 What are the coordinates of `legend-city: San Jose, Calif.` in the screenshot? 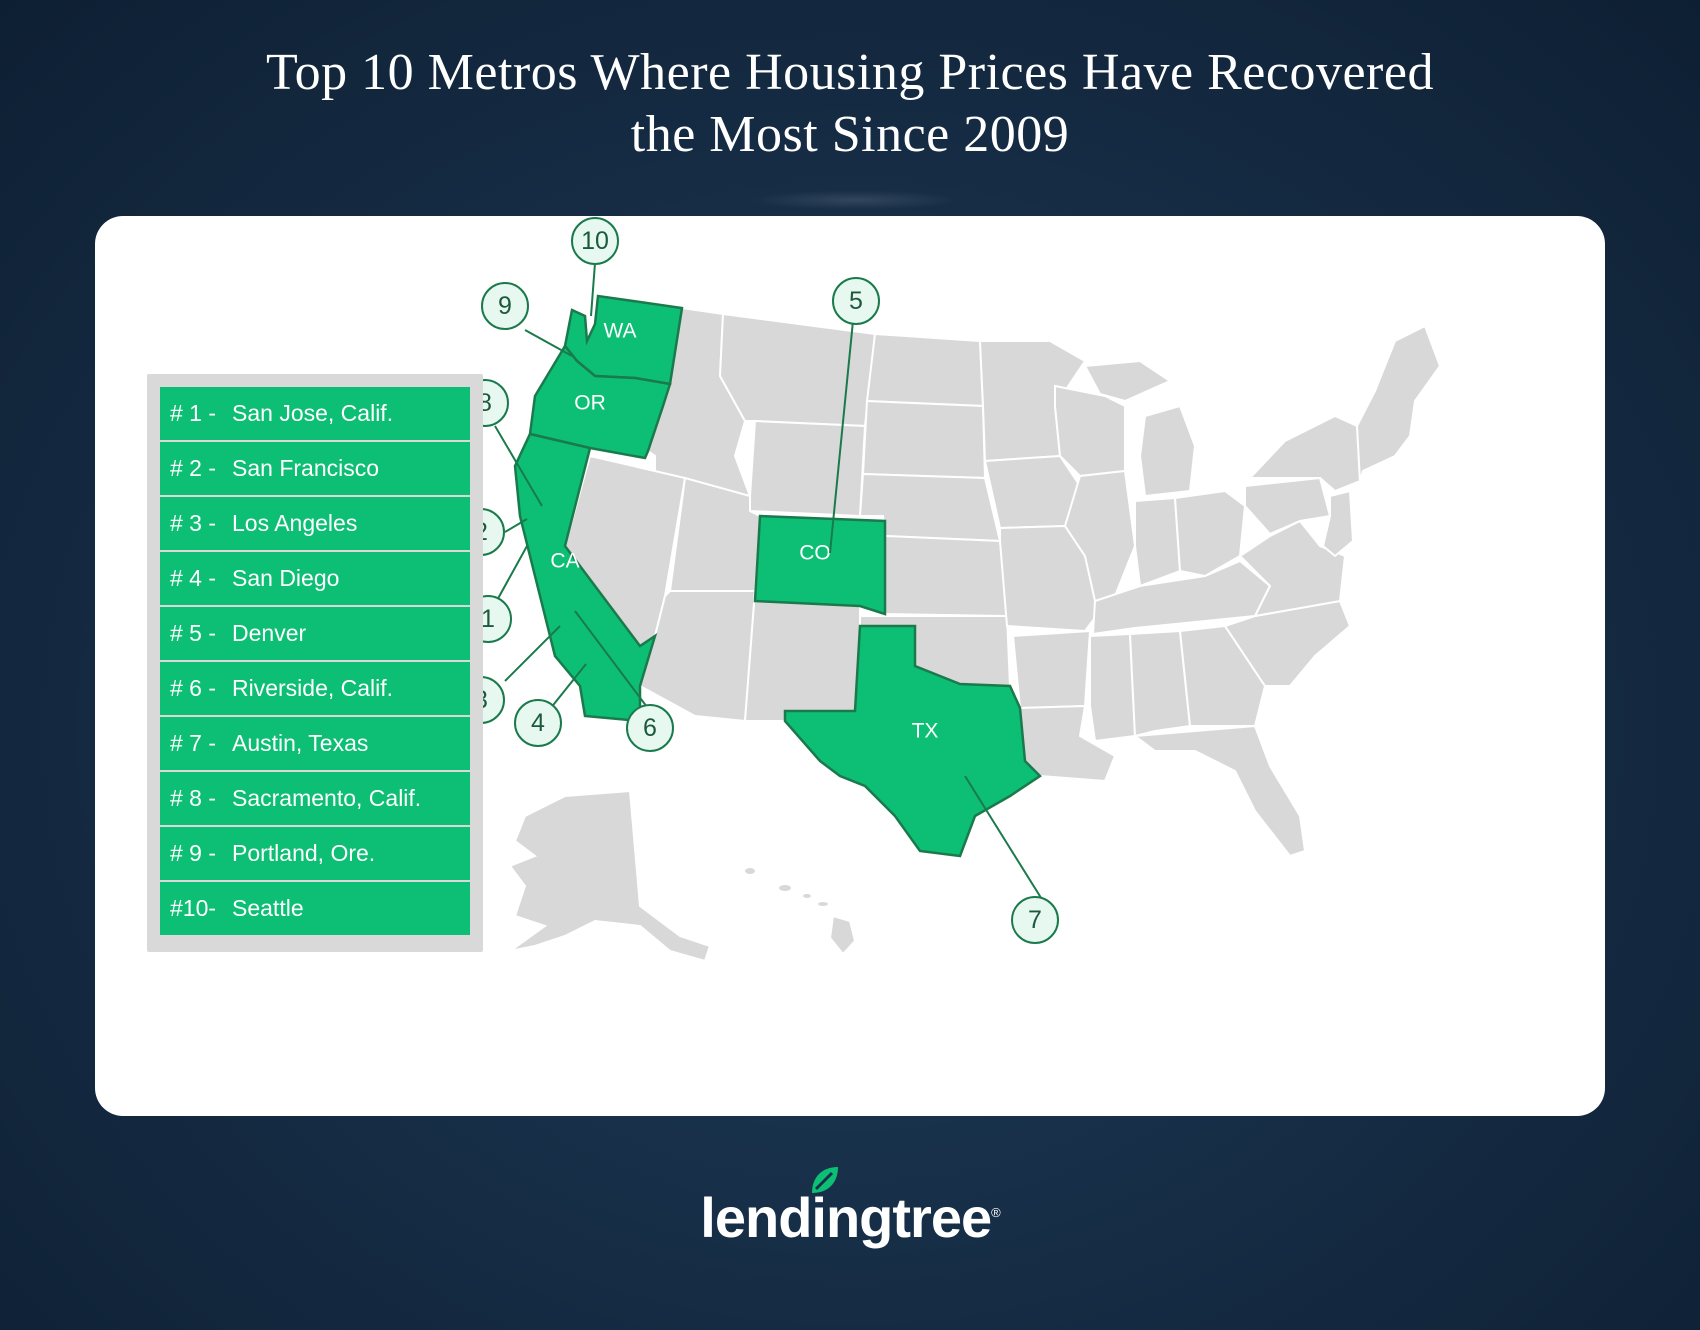 It's located at (313, 413).